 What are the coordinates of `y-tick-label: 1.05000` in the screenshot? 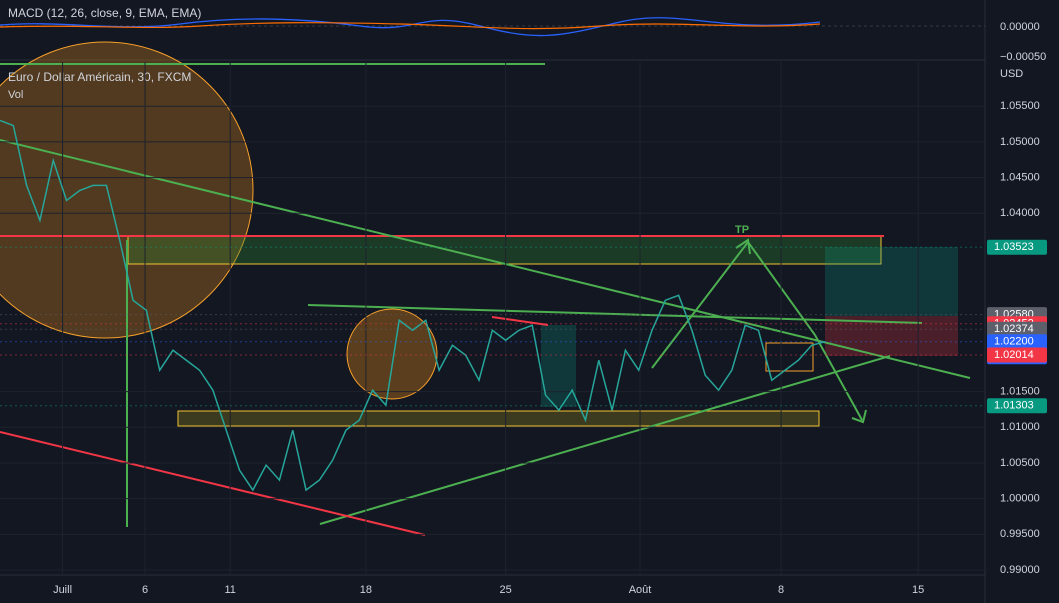 It's located at (1020, 142).